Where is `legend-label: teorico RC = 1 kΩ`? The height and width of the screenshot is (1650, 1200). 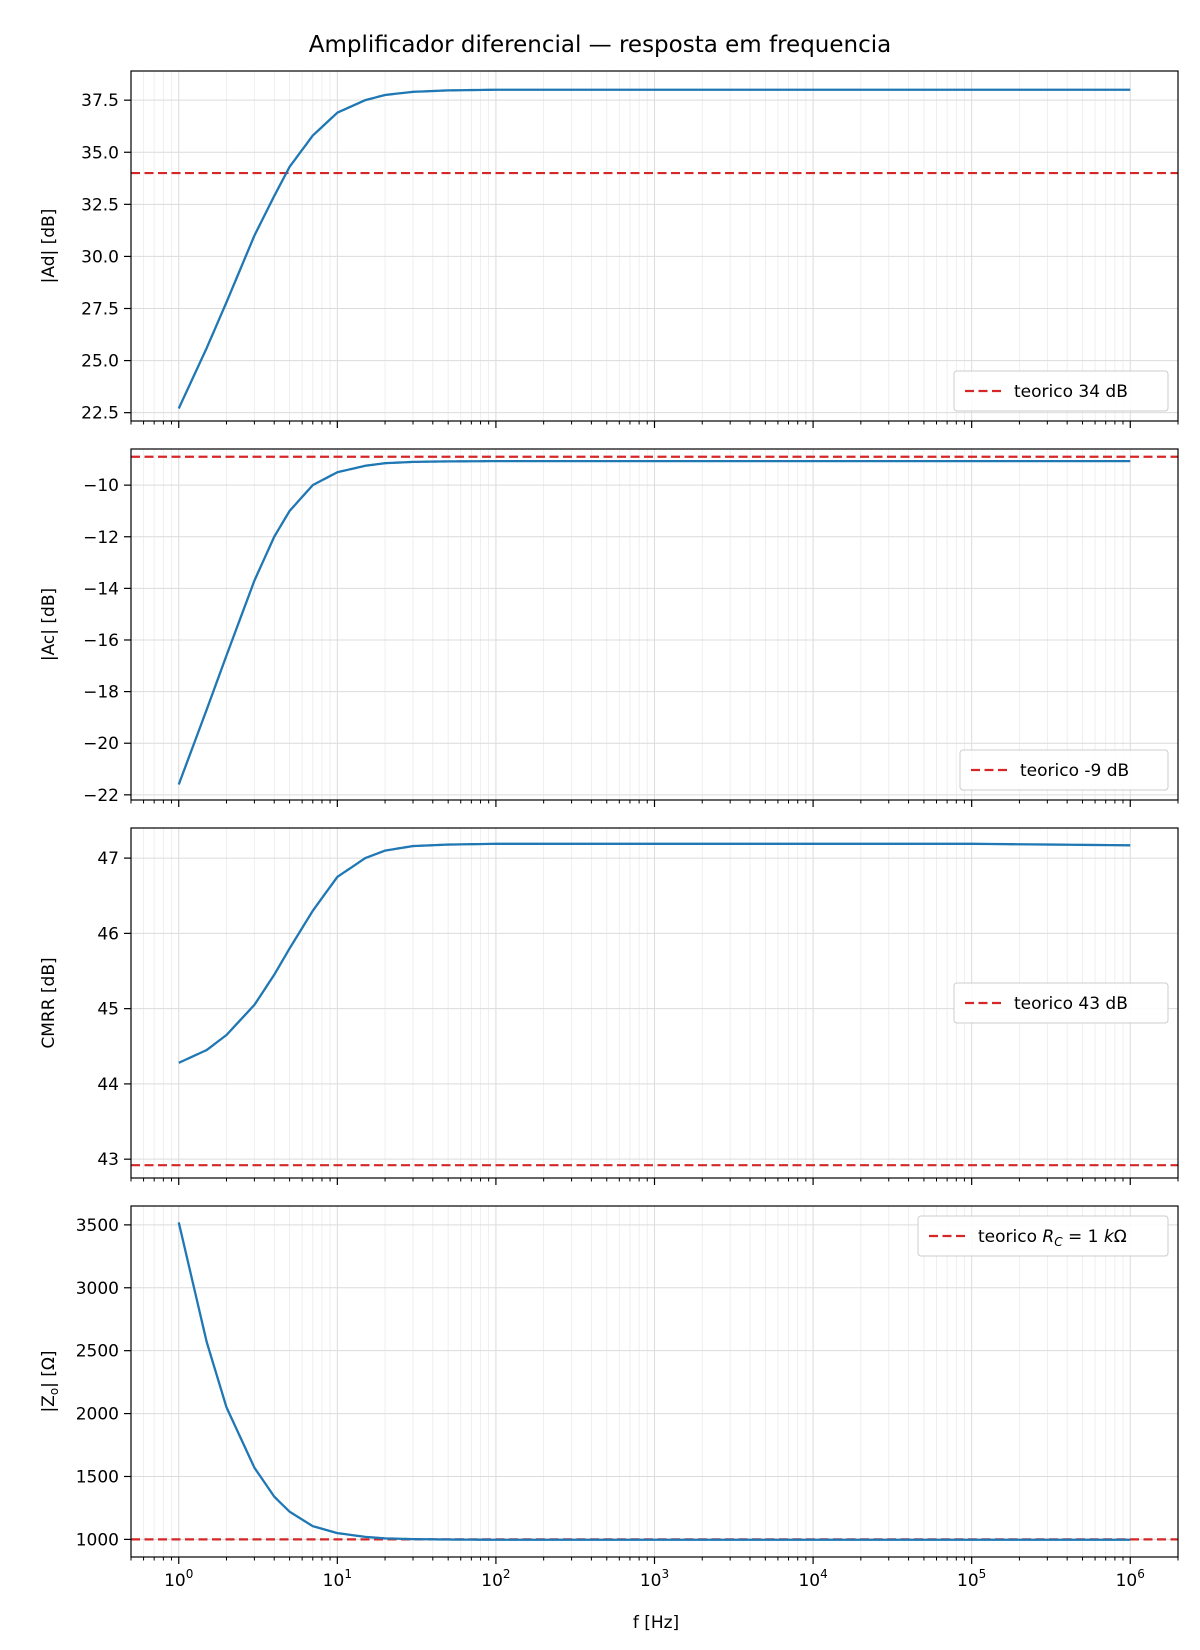 legend-label: teorico RC = 1 kΩ is located at coordinates (1052, 1238).